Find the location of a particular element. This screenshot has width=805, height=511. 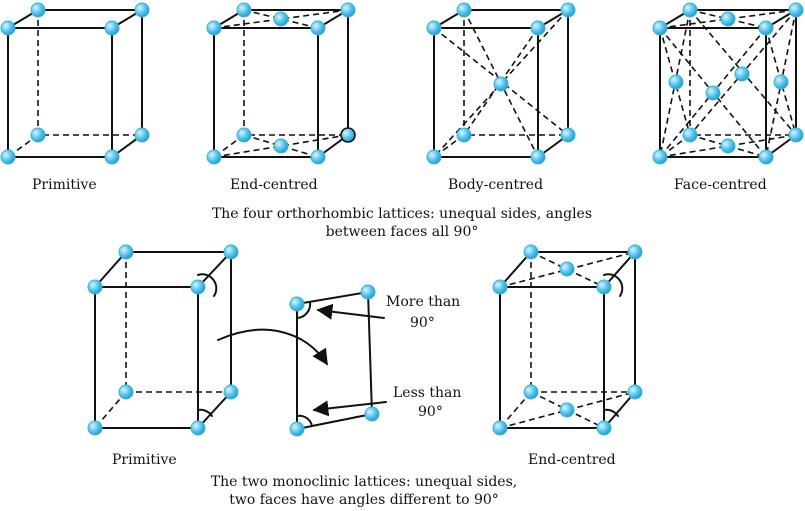

ortho-face-centred-cell is located at coordinates (728, 83).